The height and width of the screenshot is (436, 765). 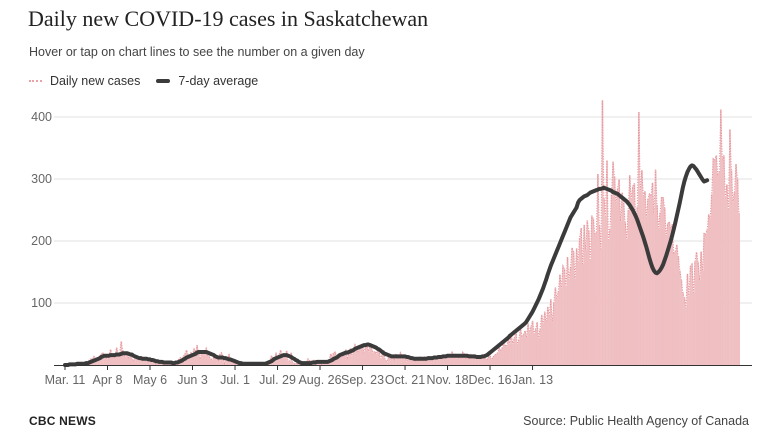 What do you see at coordinates (95, 81) in the screenshot?
I see `legend-daily-label: Daily new cases` at bounding box center [95, 81].